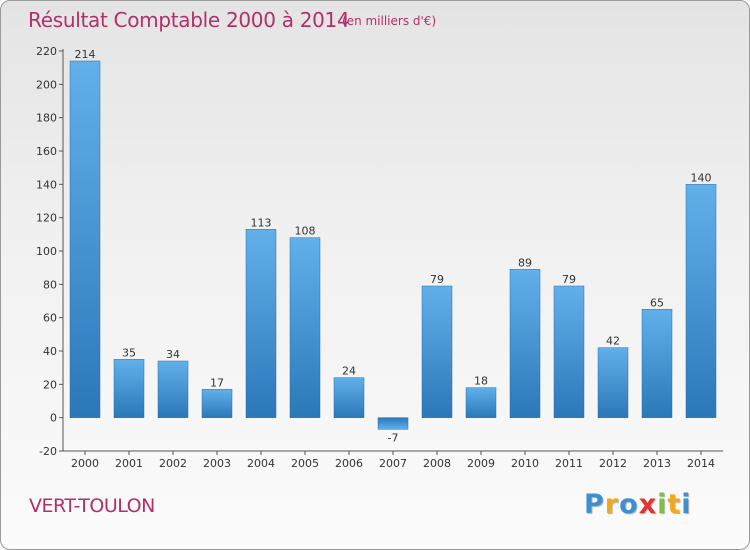  What do you see at coordinates (46, 251) in the screenshot?
I see `y-tick-label: 100` at bounding box center [46, 251].